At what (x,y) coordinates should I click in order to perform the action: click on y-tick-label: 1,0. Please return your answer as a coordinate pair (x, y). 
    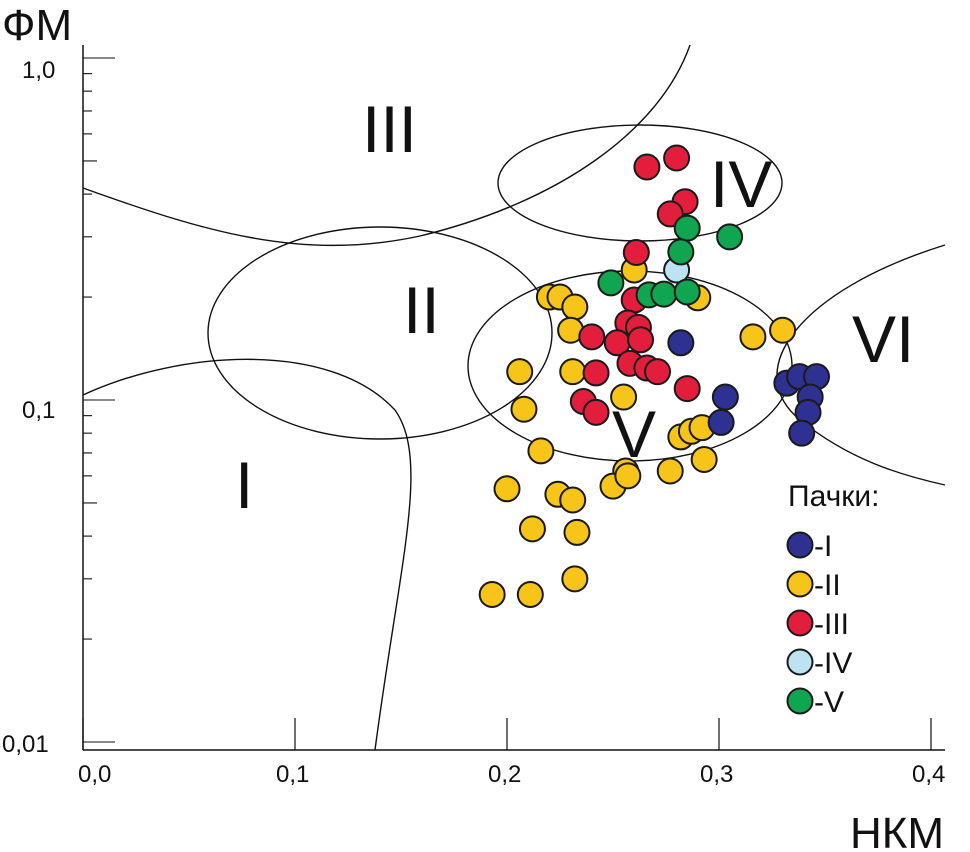
    Looking at the image, I should click on (38, 70).